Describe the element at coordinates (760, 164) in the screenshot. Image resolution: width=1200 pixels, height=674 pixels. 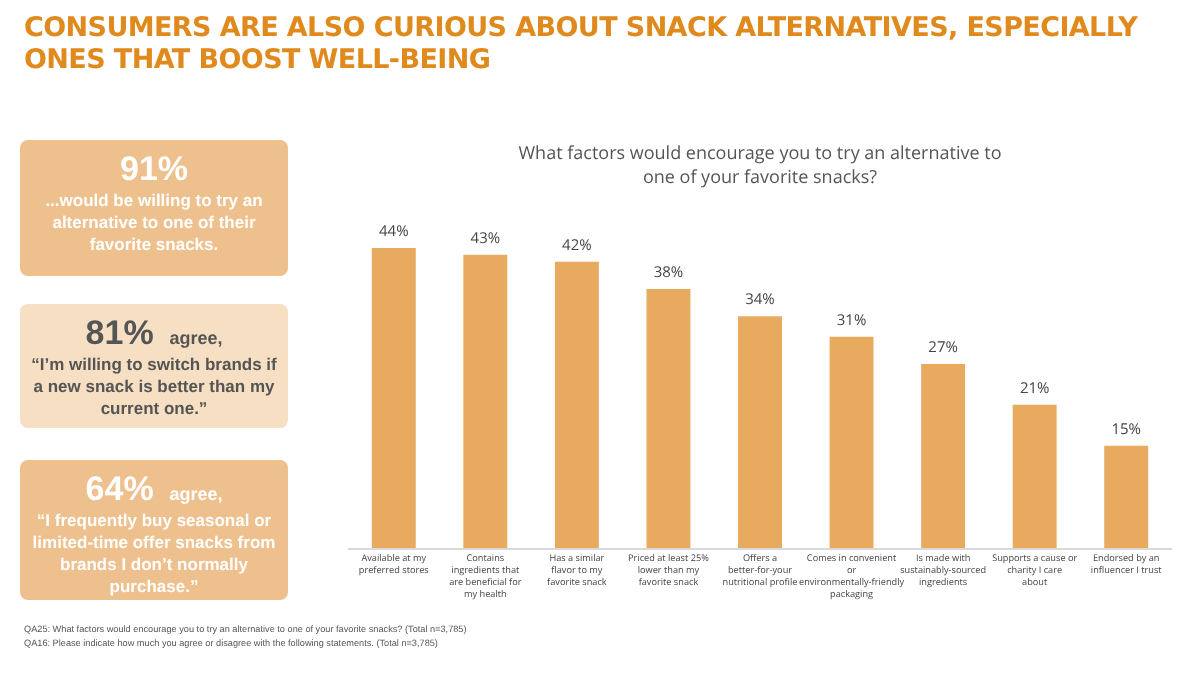
I see `chart-title: What factors would encourage you to try an alternative to one of your favorite snacks?` at that location.